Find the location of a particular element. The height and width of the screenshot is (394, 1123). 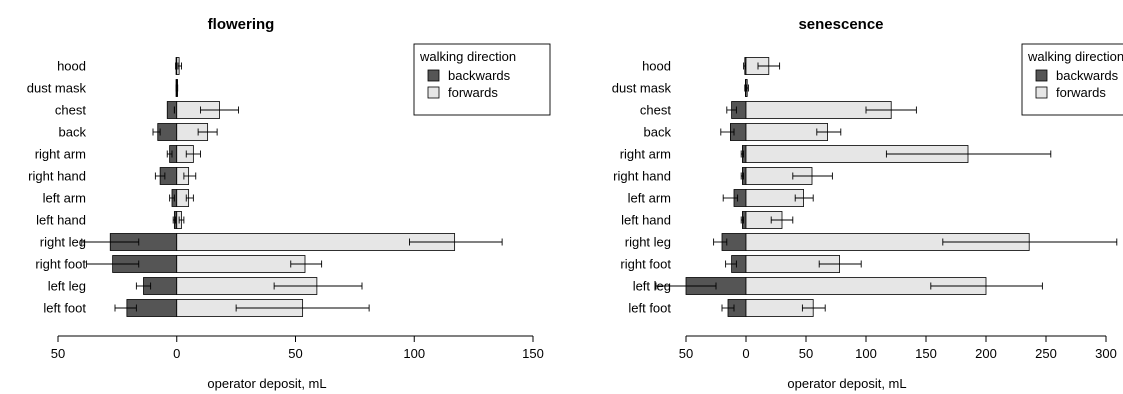

x-tick-label: 200 is located at coordinates (986, 353).